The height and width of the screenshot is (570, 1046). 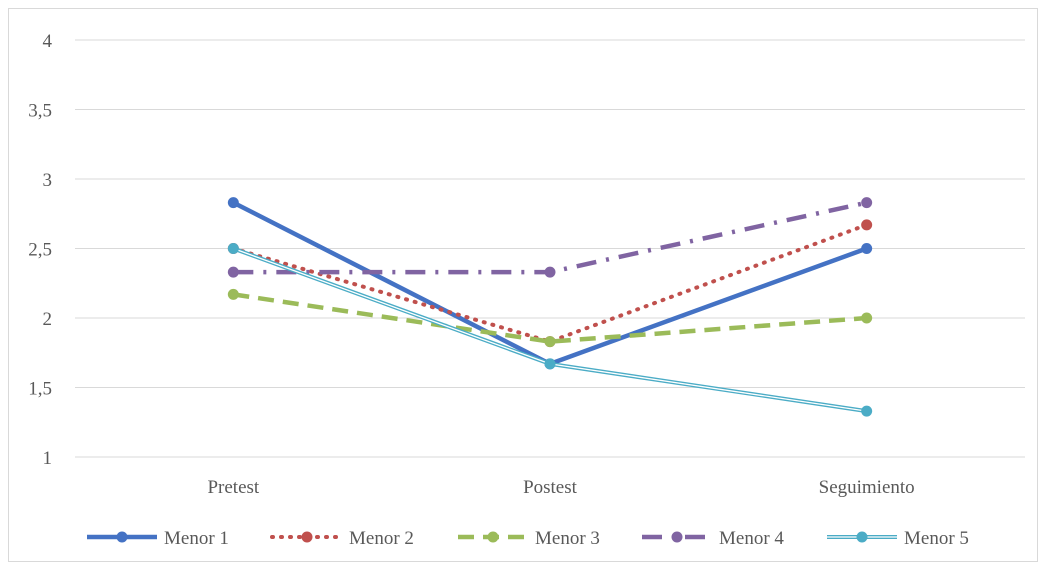 What do you see at coordinates (550, 487) in the screenshot?
I see `x-tick-label-1: Postest` at bounding box center [550, 487].